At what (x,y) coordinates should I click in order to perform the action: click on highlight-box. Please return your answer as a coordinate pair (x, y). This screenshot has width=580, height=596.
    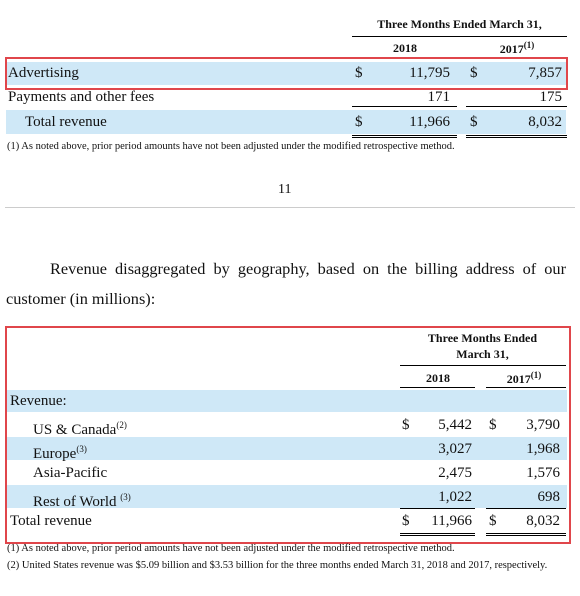
    Looking at the image, I should click on (286, 73).